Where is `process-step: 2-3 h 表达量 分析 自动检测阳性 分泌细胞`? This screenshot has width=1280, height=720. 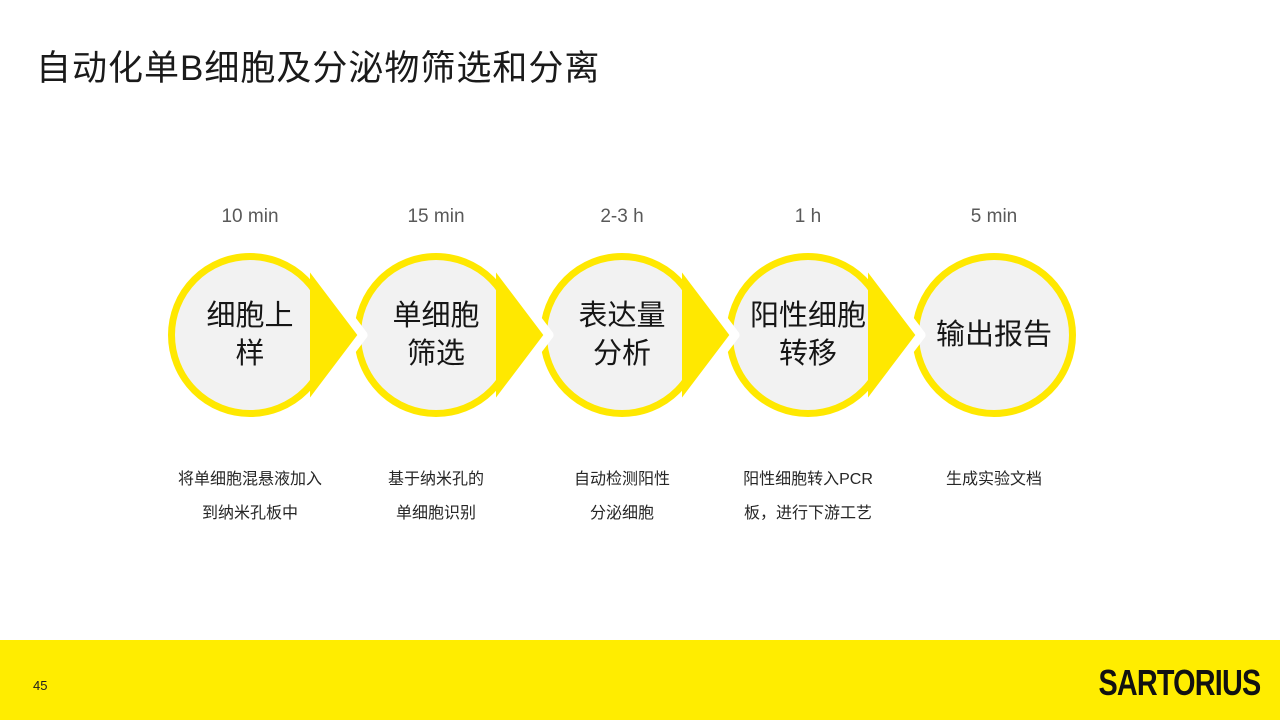
process-step: 2-3 h 表达量 分析 自动检测阳性 分泌细胞 is located at coordinates (634, 367).